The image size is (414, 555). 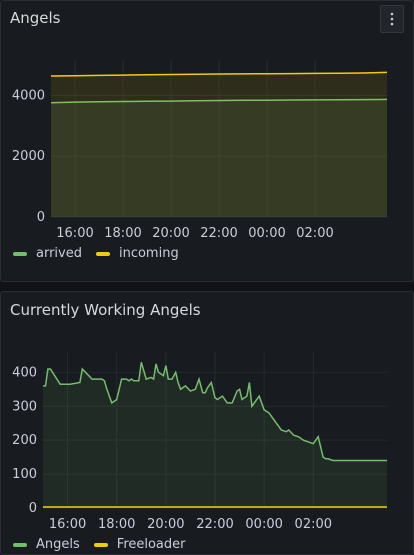 I want to click on series-line-incoming, so click(x=219, y=74).